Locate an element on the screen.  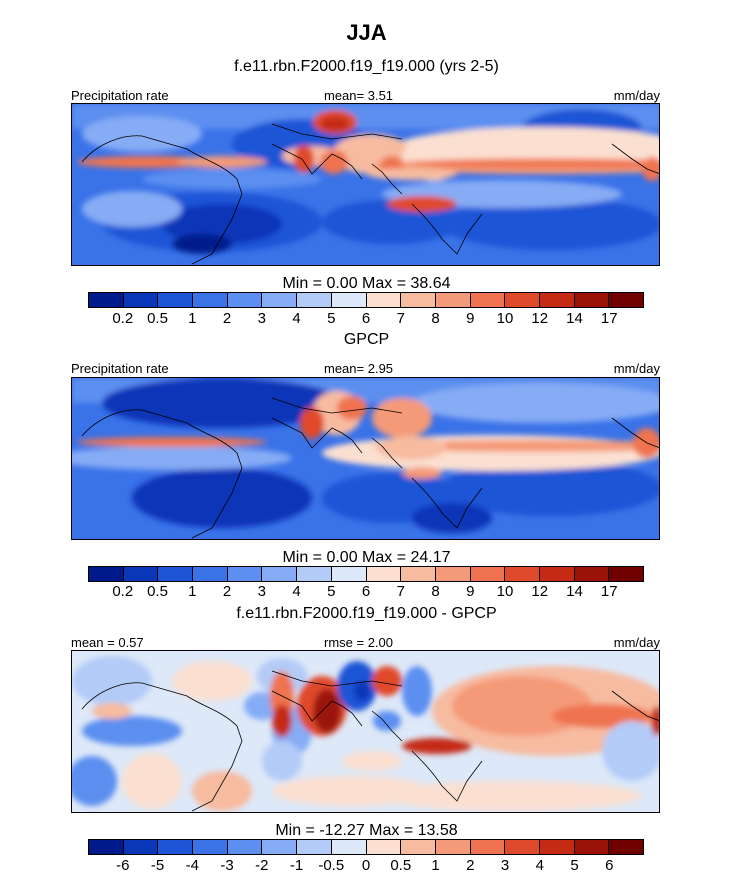
panel-model-subtitle: f.e11.rbn.F2000.f19_f19.000 (yrs 2-5) is located at coordinates (366, 66).